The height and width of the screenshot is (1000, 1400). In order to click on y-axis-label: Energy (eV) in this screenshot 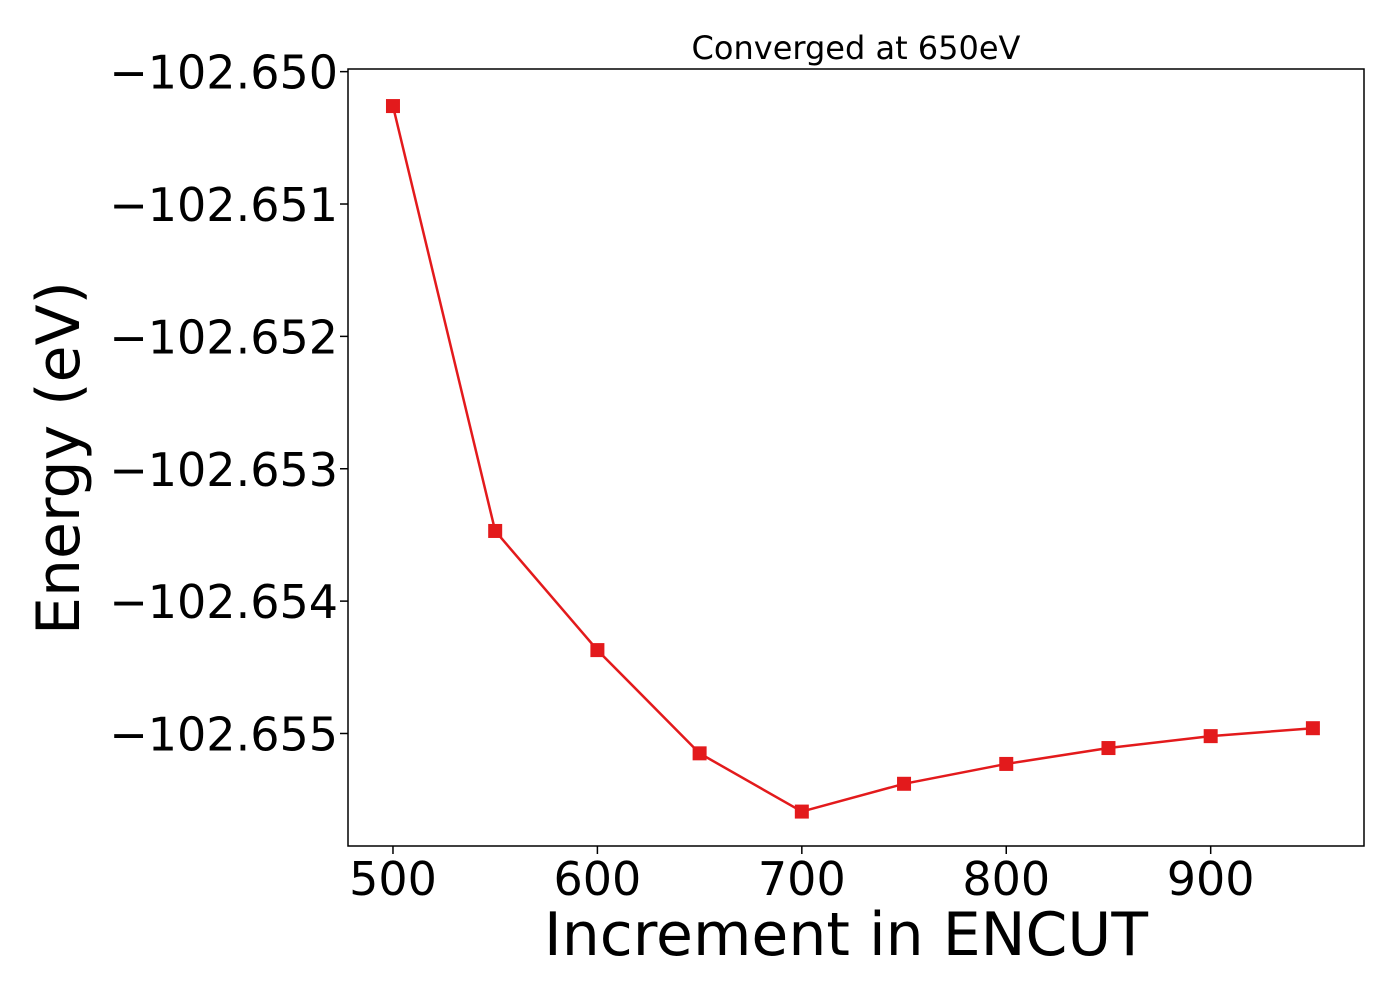, I will do `click(59, 458)`.